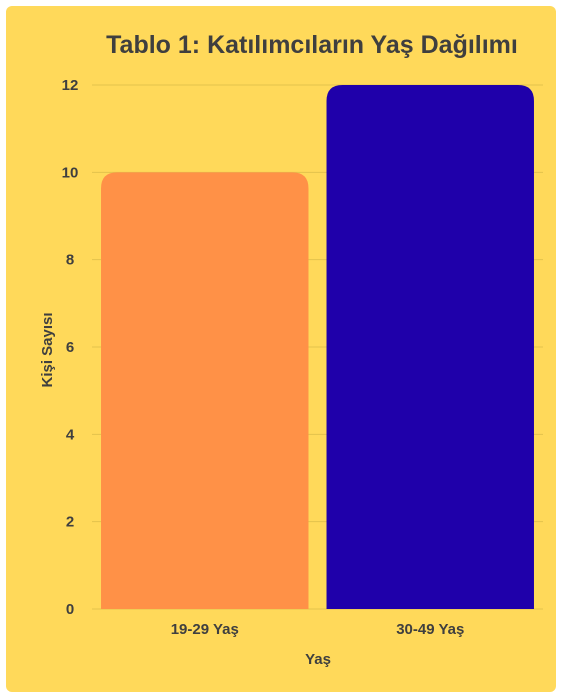  I want to click on y-tick-label: 2, so click(70, 522).